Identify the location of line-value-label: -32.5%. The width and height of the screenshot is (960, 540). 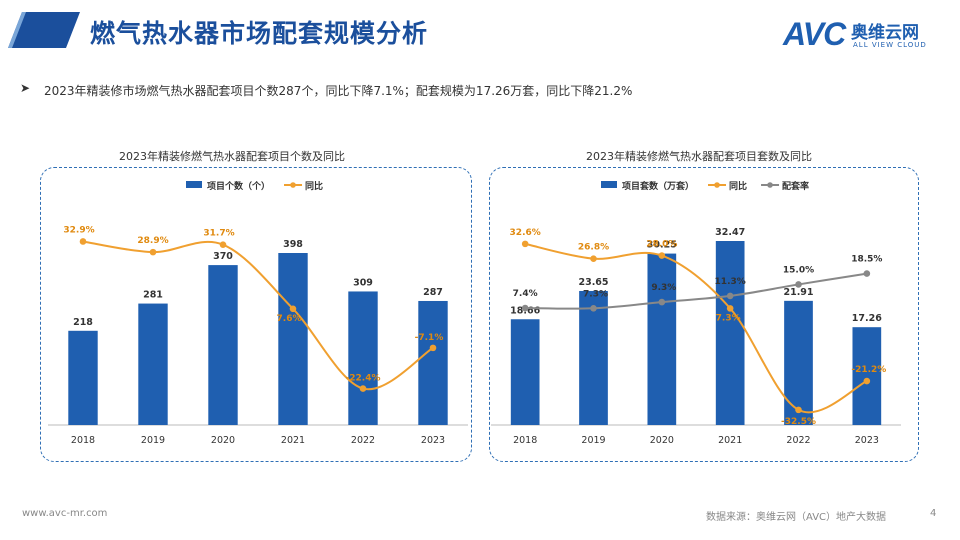
(798, 422).